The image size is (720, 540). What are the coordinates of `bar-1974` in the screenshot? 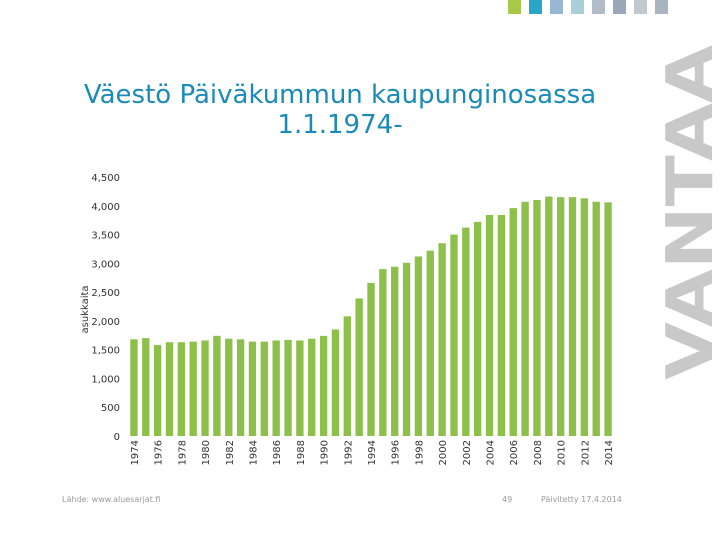 It's located at (134, 387).